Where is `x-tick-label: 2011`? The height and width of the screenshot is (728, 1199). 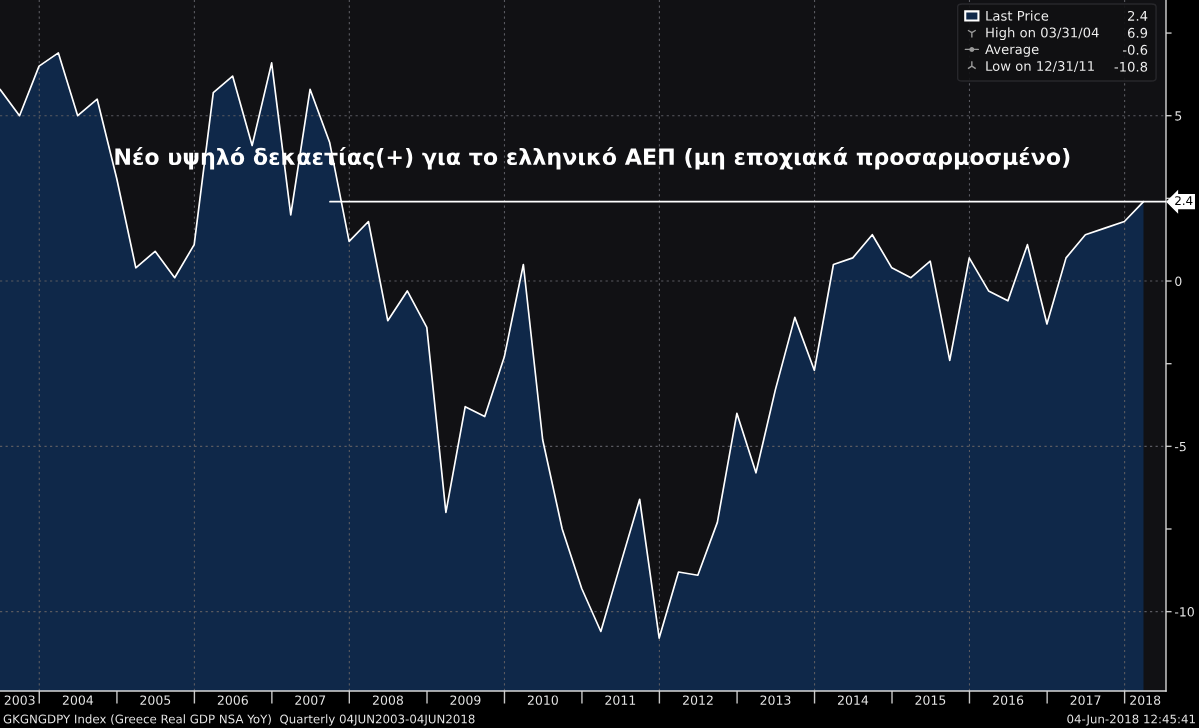 x-tick-label: 2011 is located at coordinates (620, 700).